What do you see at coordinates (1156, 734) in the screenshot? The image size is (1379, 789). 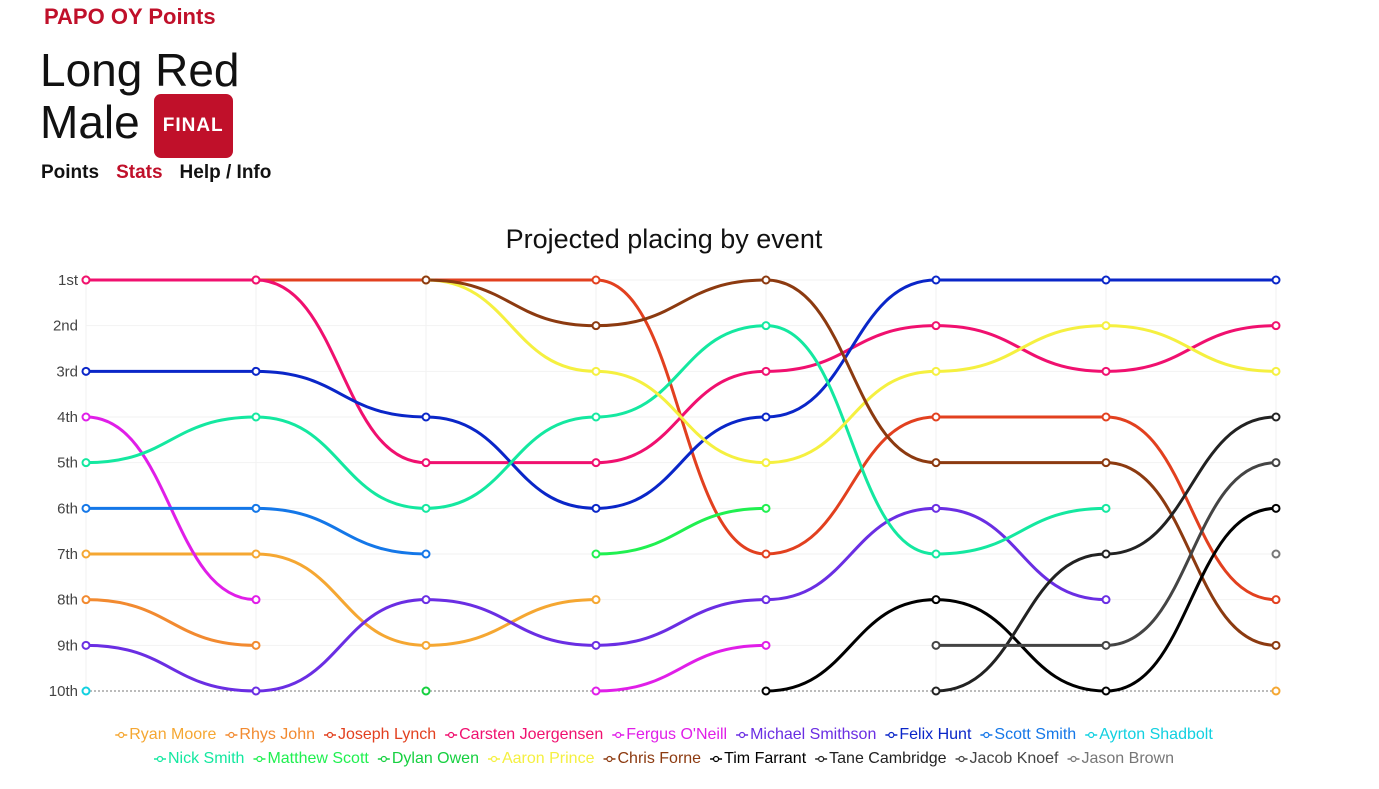 I see `legend-label: Ayrton Shadbolt` at bounding box center [1156, 734].